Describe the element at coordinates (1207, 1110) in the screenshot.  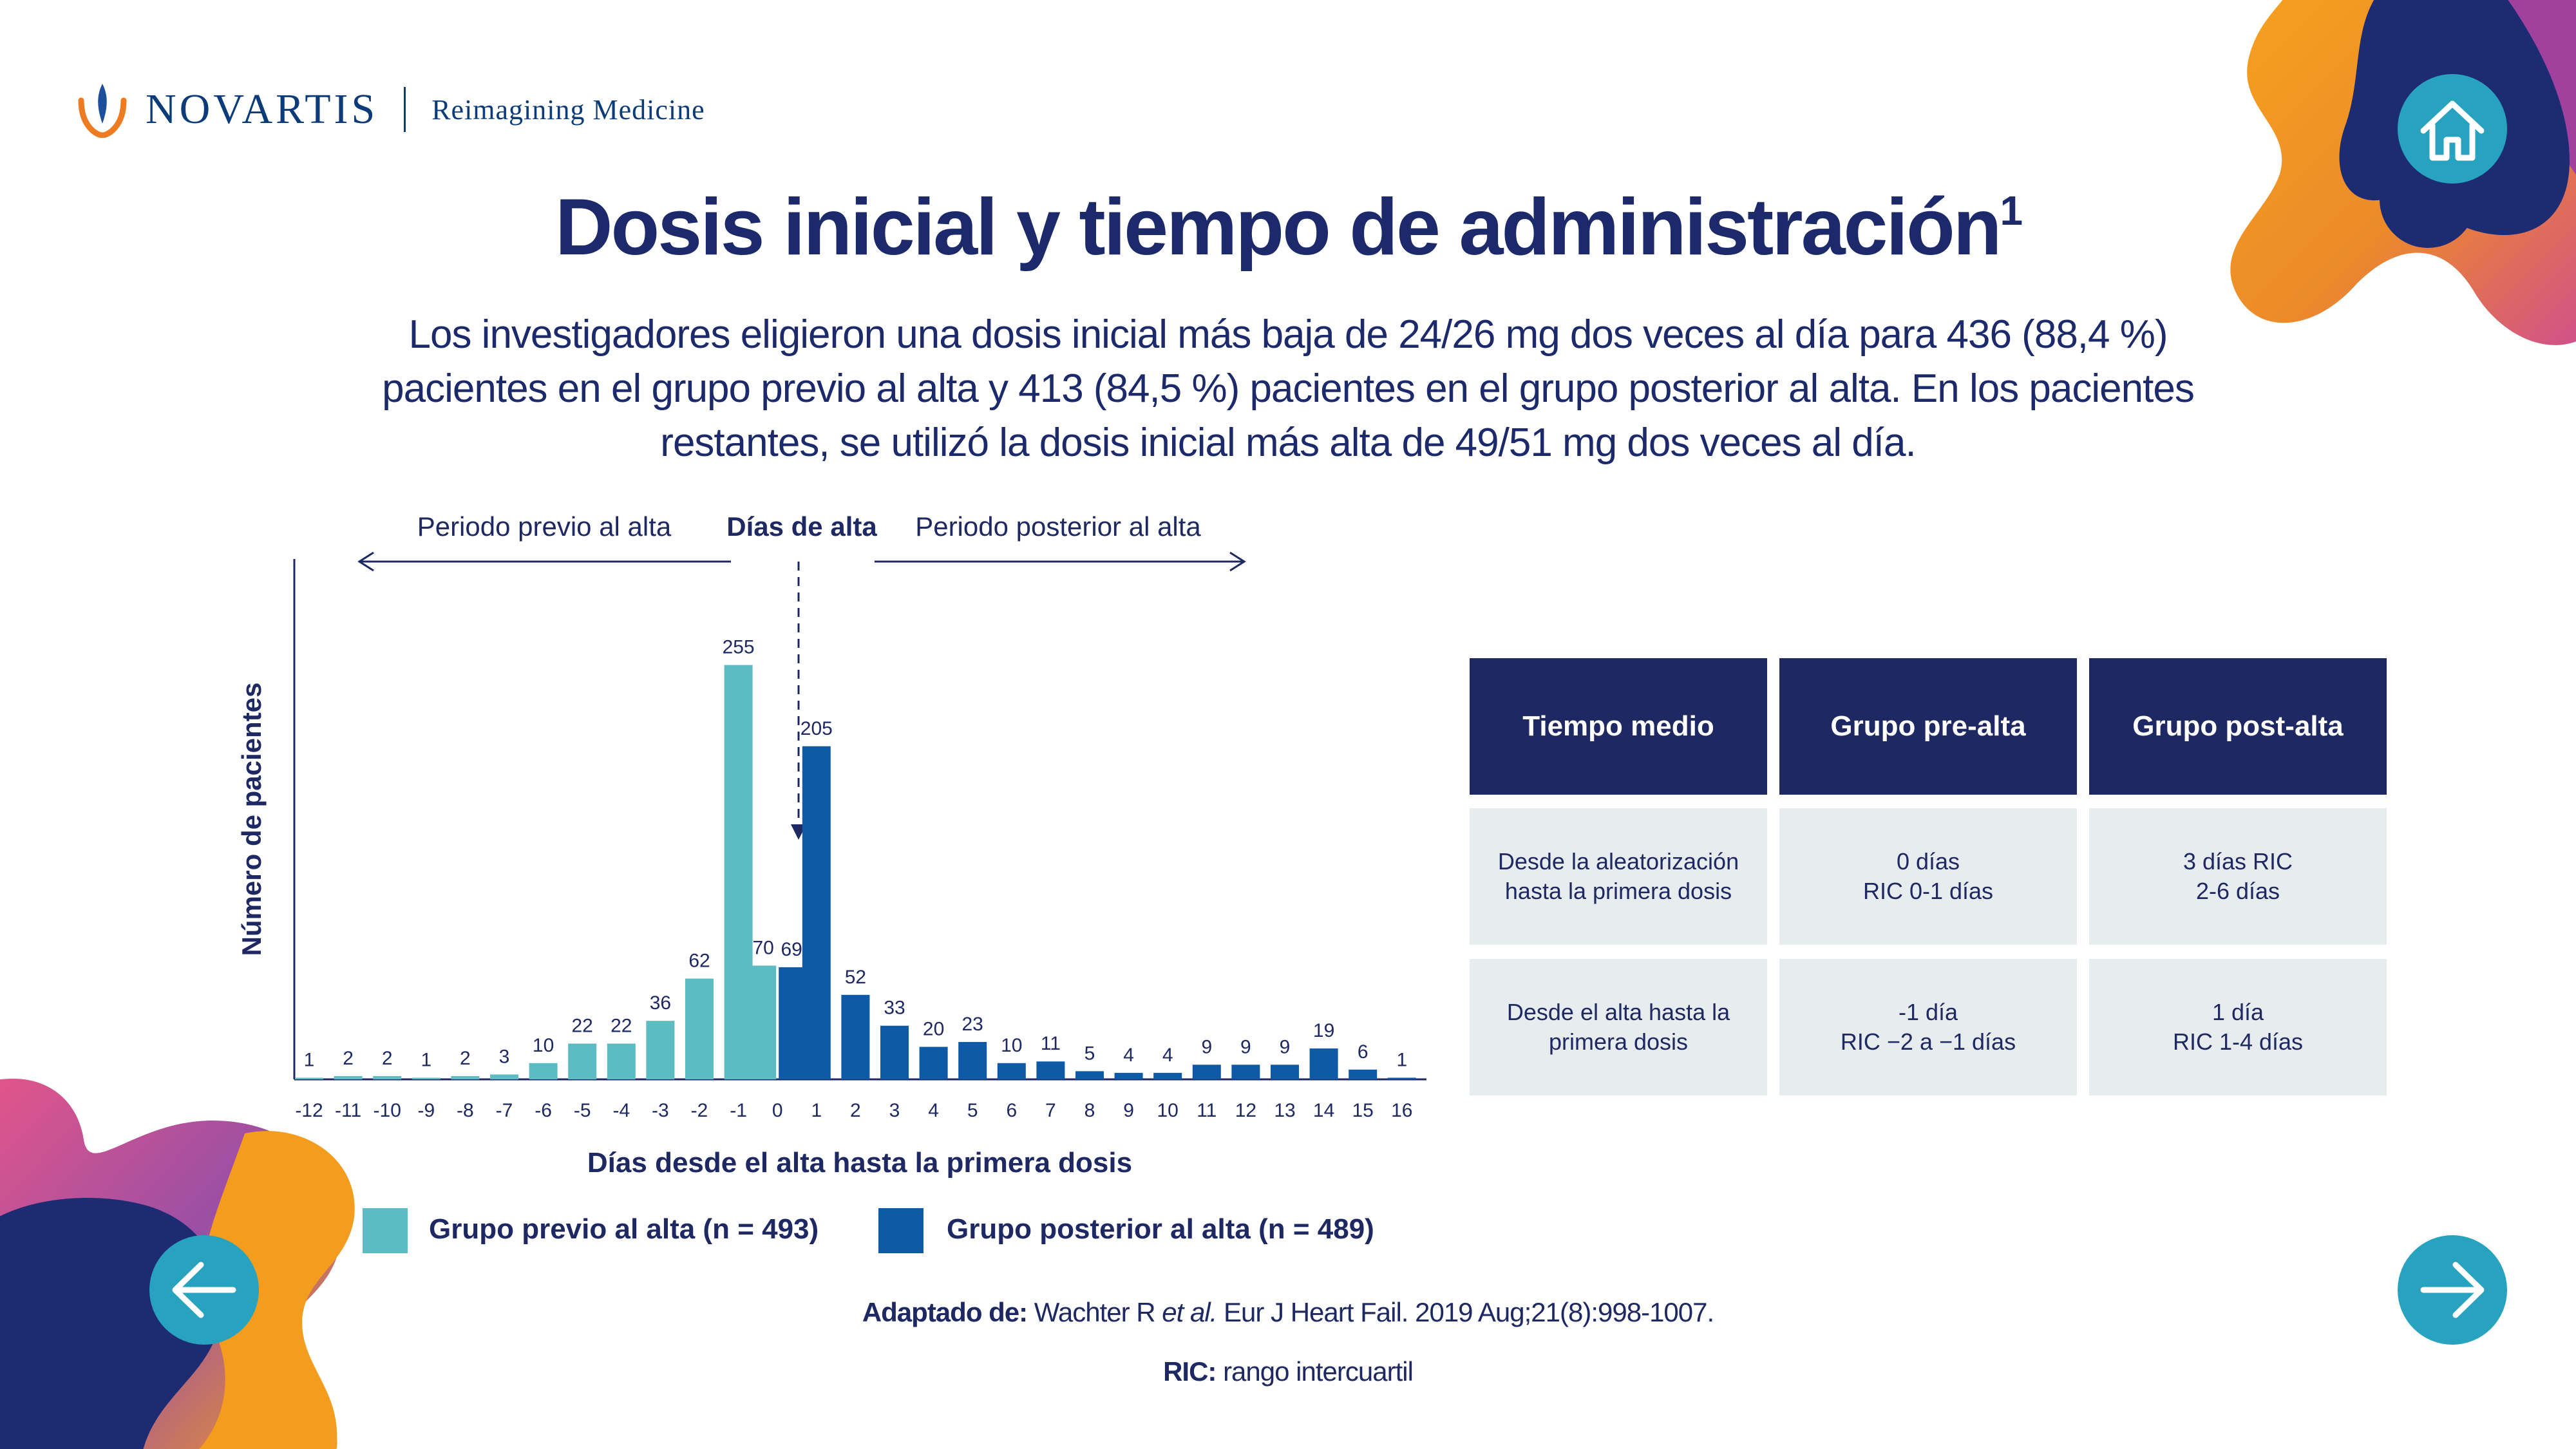
I see `x-tick-label: 11` at that location.